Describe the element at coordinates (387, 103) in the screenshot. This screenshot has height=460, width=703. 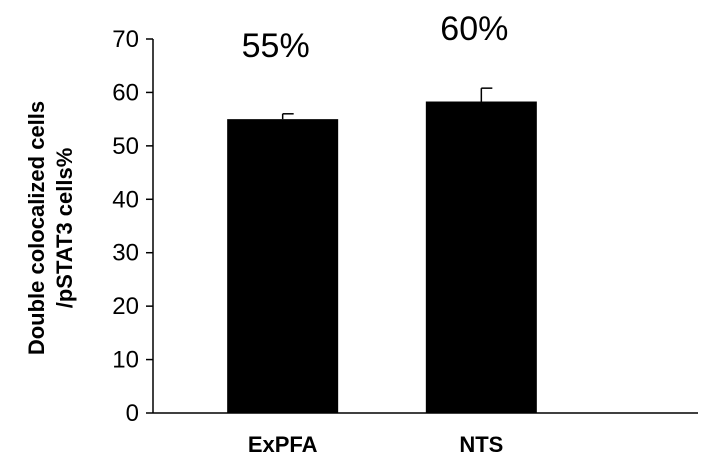
I see `error-bars` at that location.